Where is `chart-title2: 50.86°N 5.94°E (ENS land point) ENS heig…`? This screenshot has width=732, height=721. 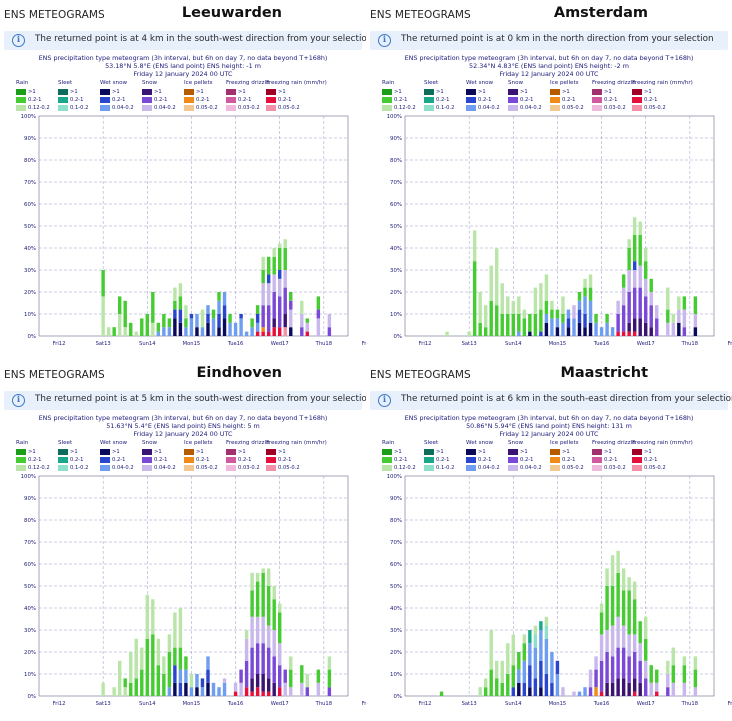
chart-title2: 50.86°N 5.94°E (ENS land point) ENS heig… is located at coordinates (549, 426).